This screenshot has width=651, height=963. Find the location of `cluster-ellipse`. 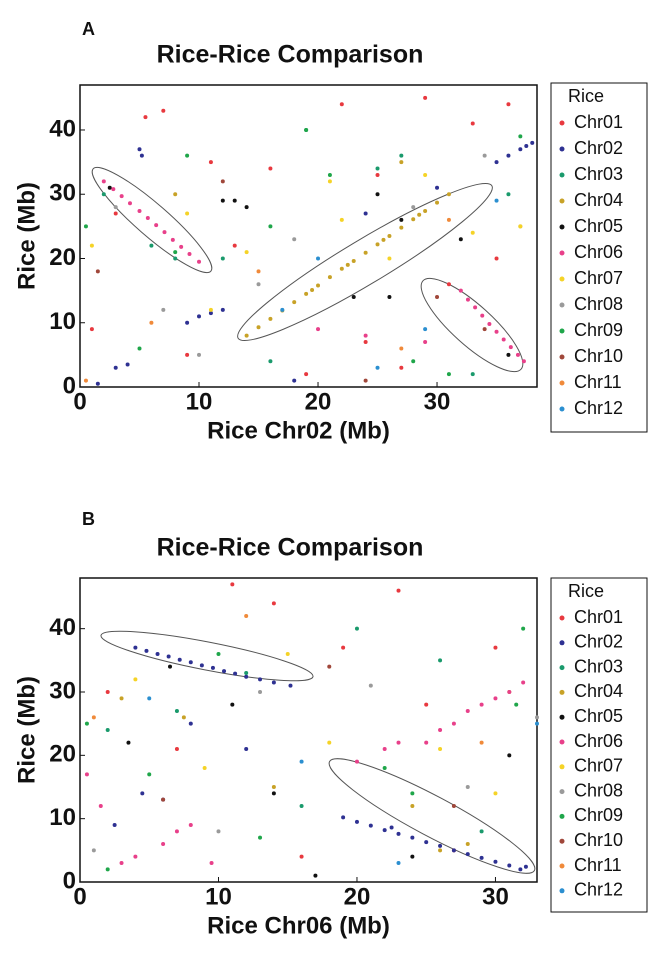

cluster-ellipse is located at coordinates (472, 325).